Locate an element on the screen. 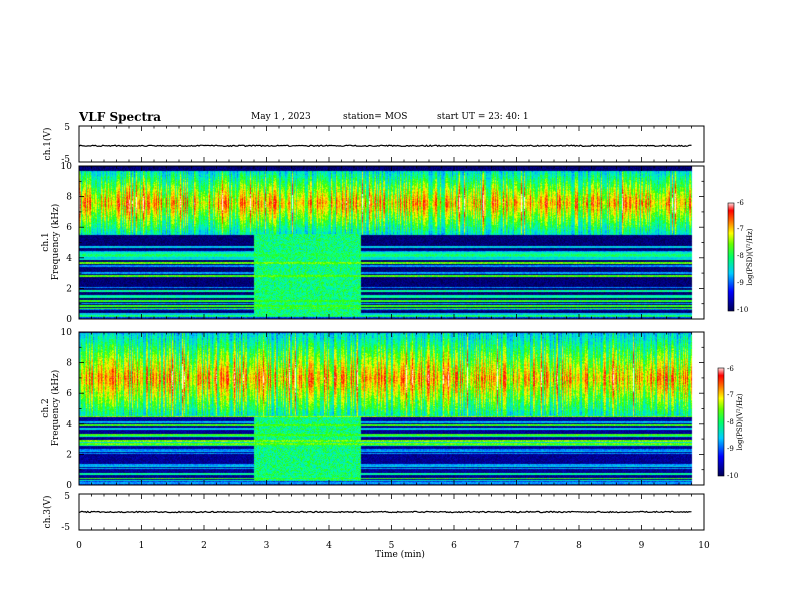 This screenshot has height=612, width=792. xtick-10: 10 is located at coordinates (704, 546).